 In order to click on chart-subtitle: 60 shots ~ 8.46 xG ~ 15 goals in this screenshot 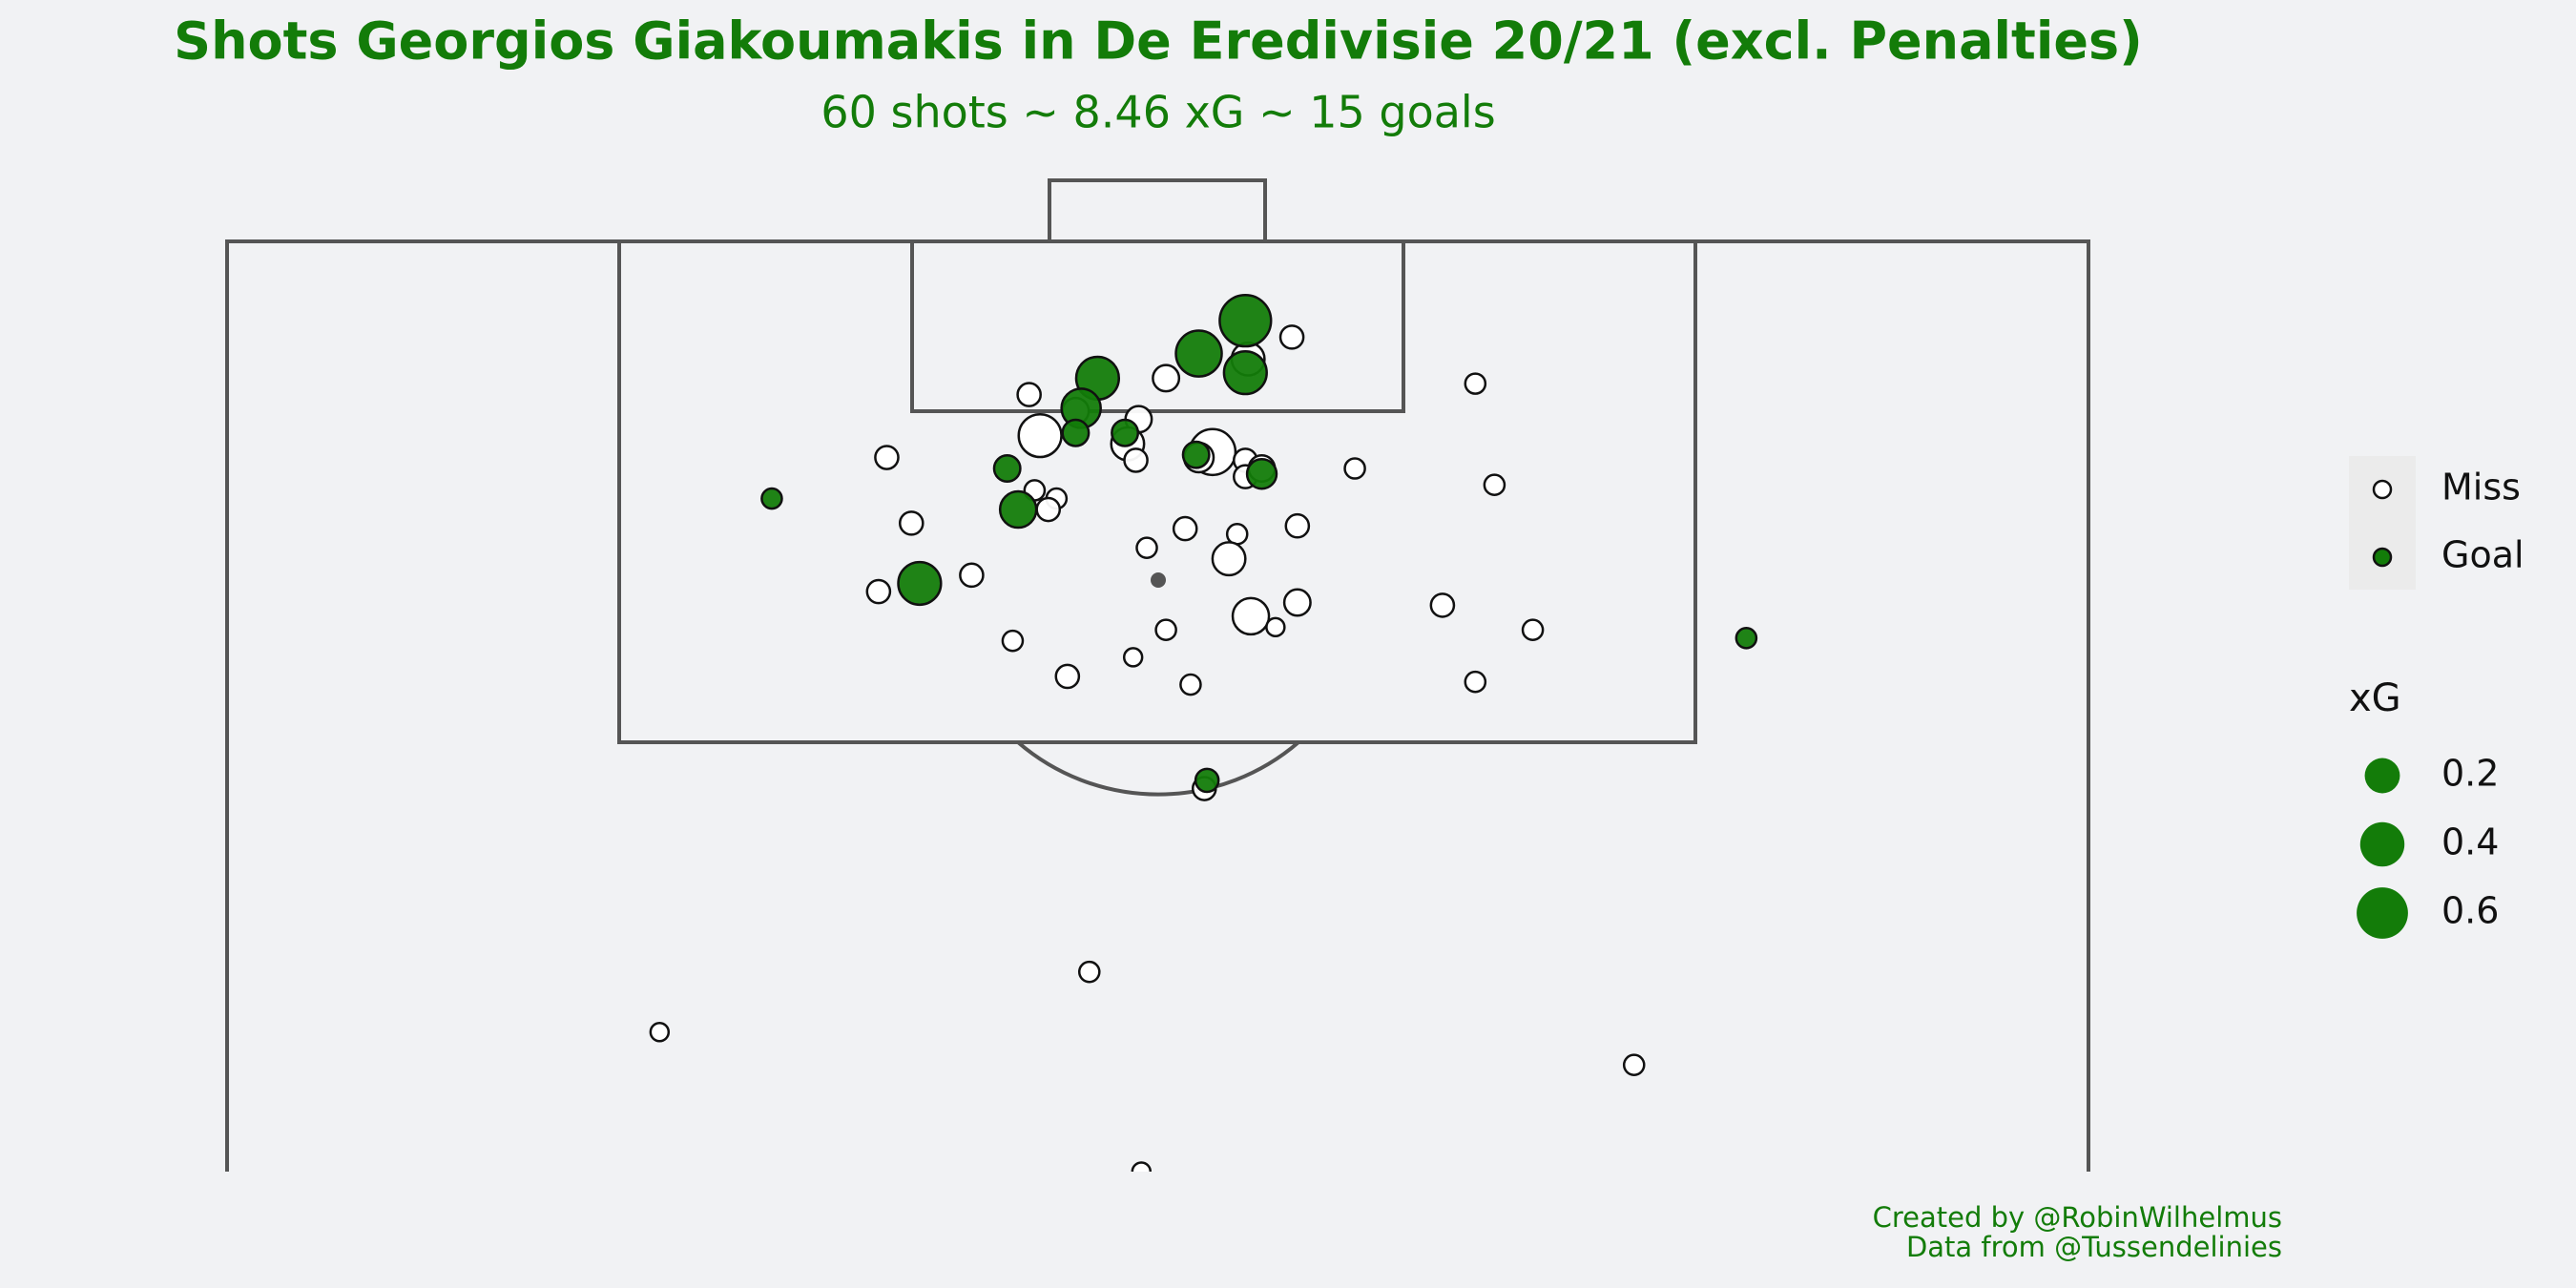, I will do `click(1158, 112)`.